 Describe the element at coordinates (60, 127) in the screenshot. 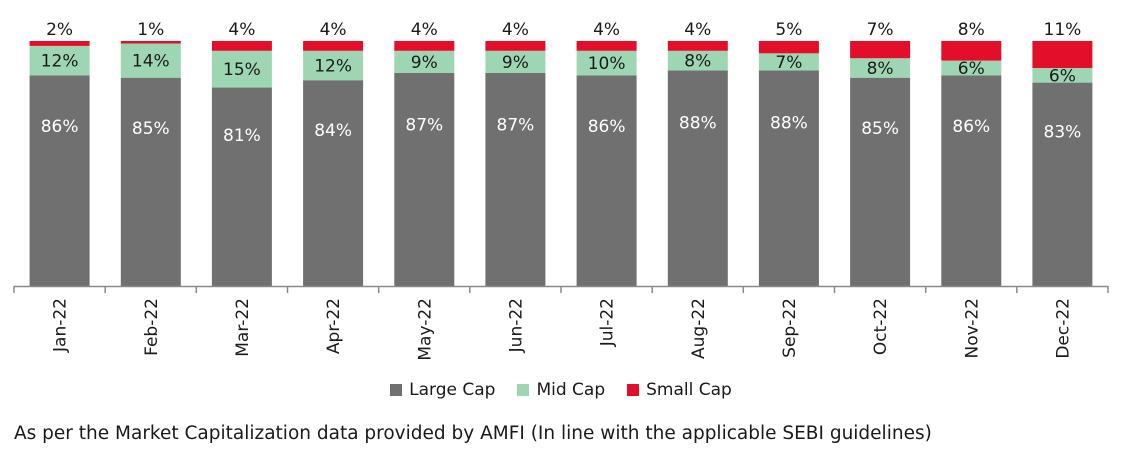

I see `data-label-large-cap-jan-22: 86%` at that location.